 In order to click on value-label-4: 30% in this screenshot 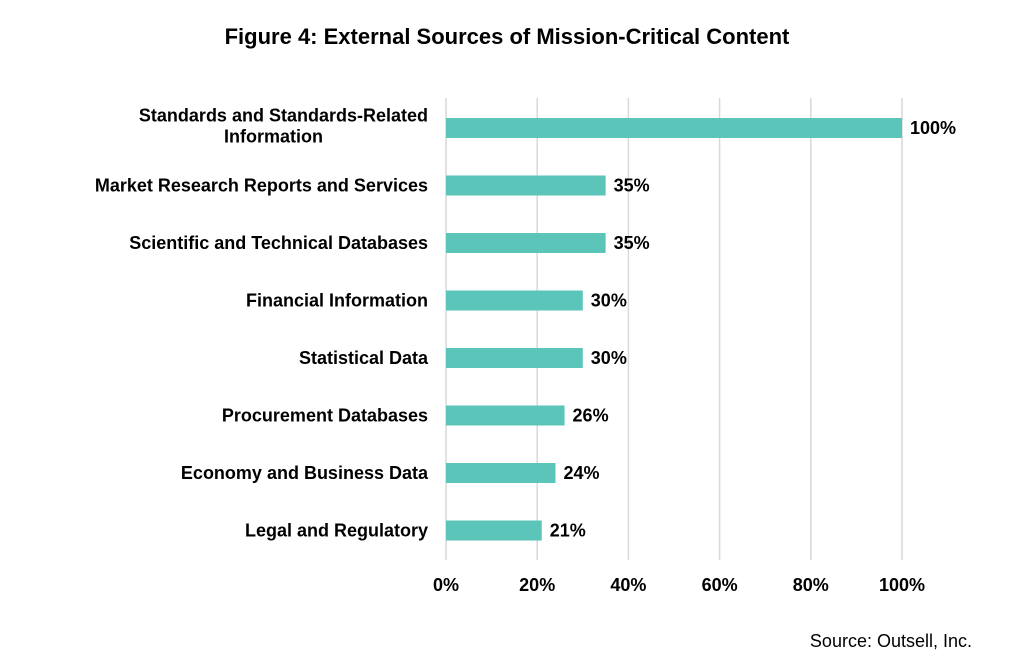, I will do `click(609, 301)`.